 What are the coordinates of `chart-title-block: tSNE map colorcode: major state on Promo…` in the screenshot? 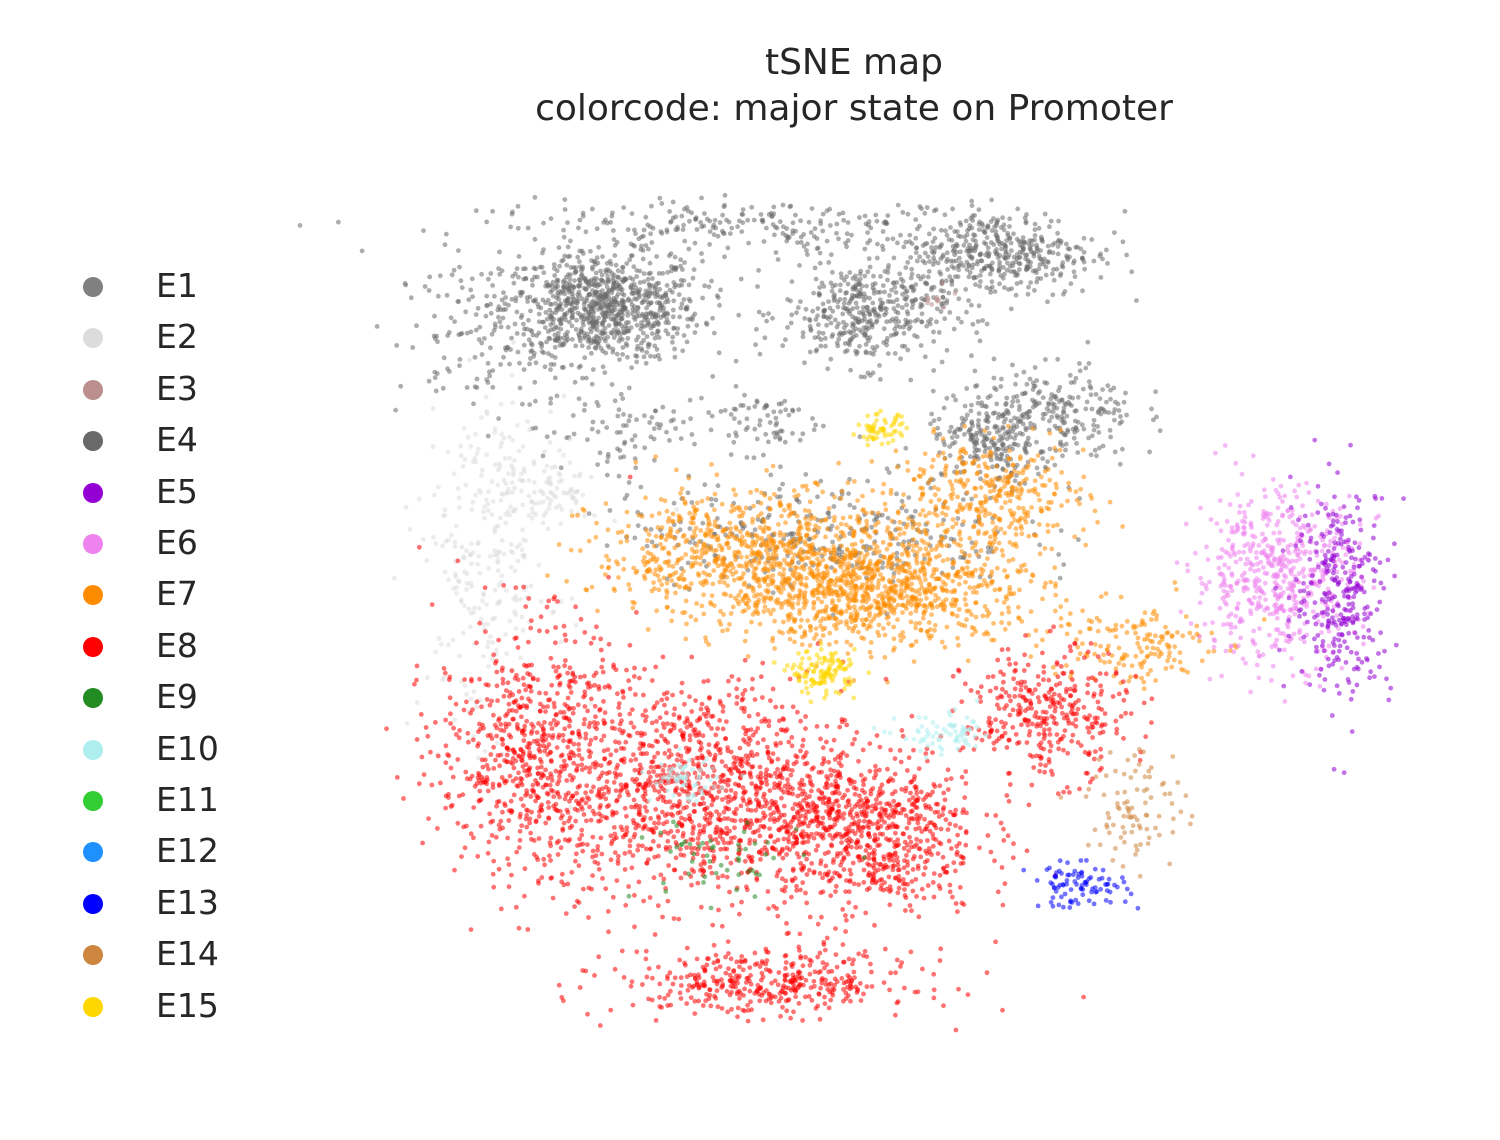 It's located at (750, 86).